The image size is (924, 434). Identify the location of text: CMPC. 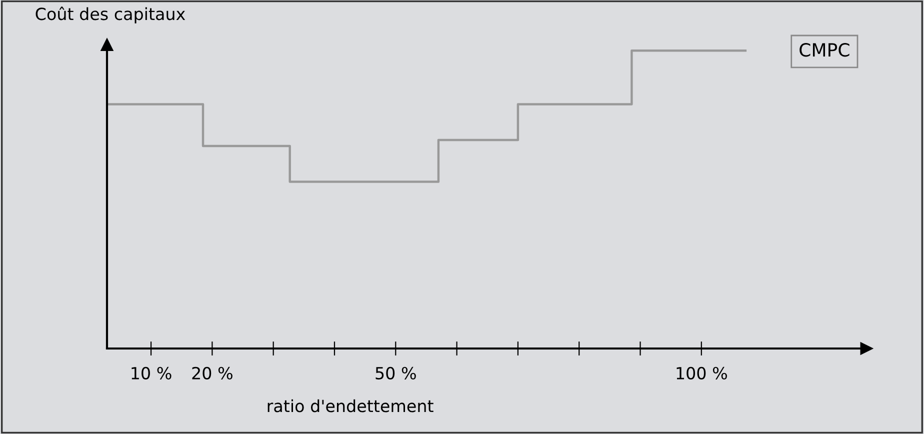
(825, 50).